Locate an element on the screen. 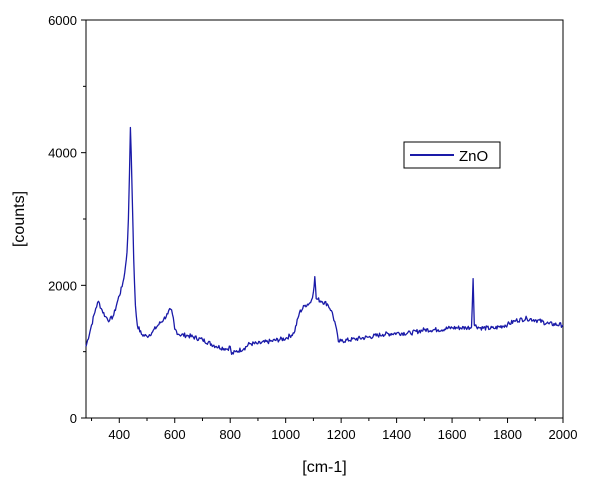 The width and height of the screenshot is (592, 479). y-tick-label: 0 is located at coordinates (73, 418).